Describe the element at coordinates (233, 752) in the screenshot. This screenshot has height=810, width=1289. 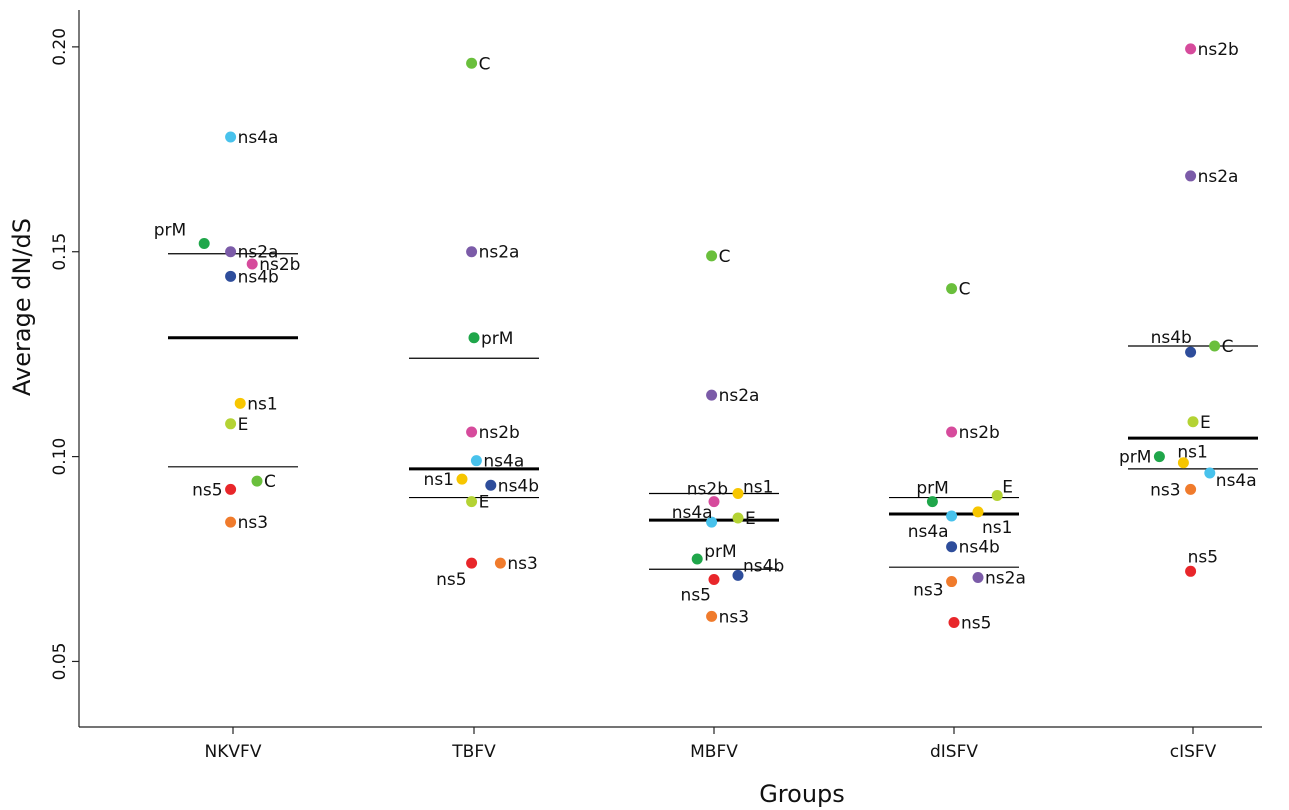
I see `x-tick-label: NKVFV` at that location.